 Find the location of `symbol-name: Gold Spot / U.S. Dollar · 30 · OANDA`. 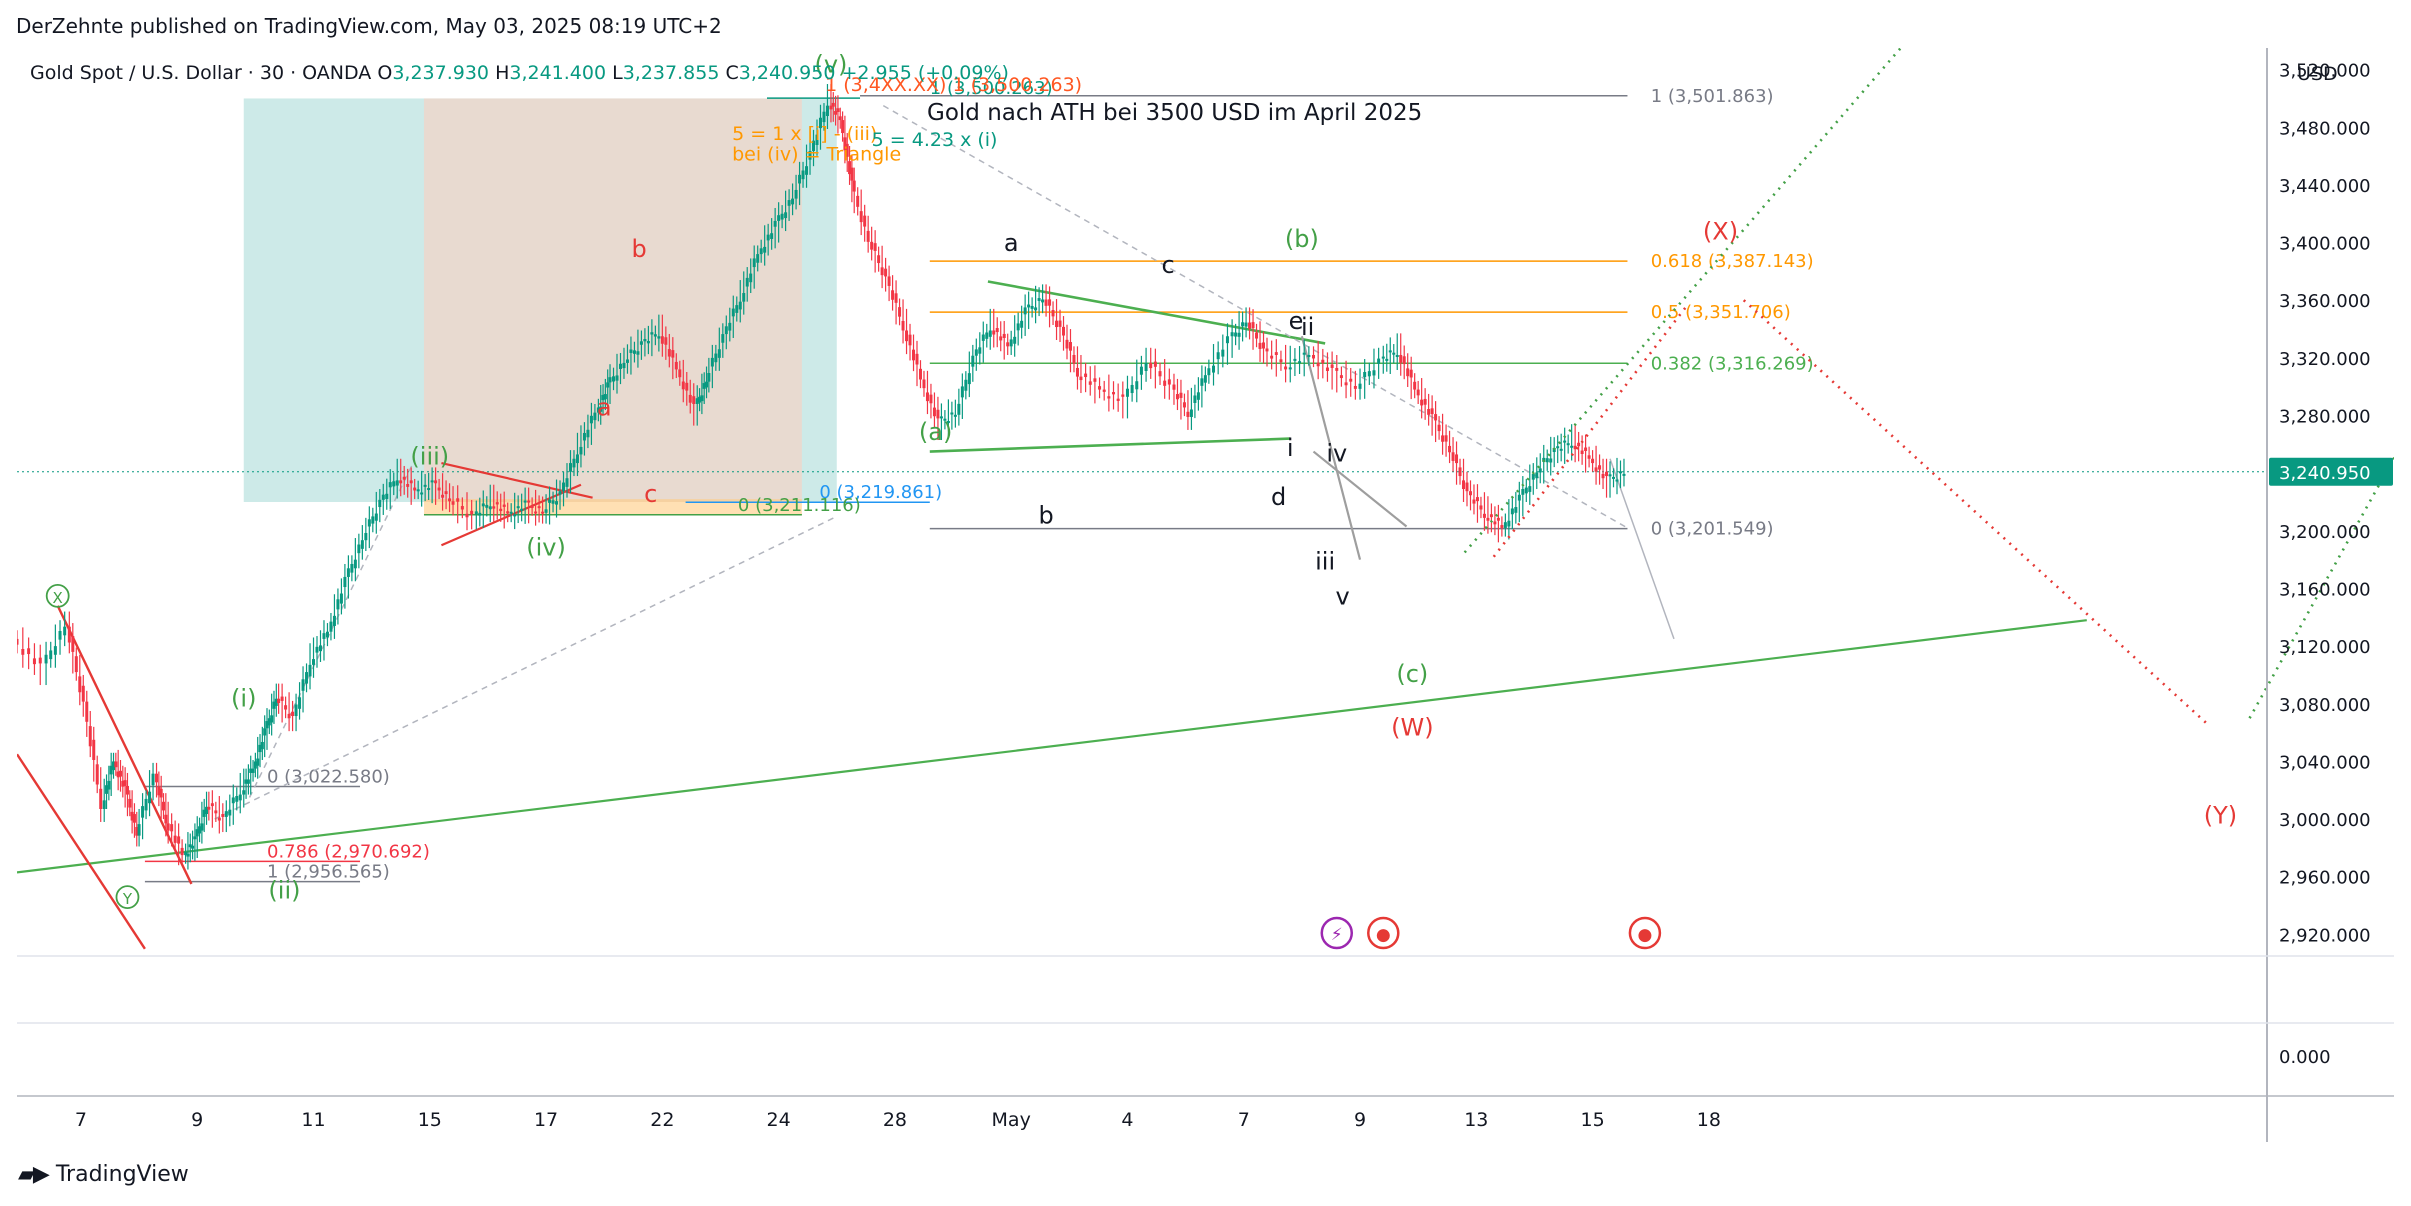

symbol-name: Gold Spot / U.S. Dollar · 30 · OANDA is located at coordinates (201, 73).